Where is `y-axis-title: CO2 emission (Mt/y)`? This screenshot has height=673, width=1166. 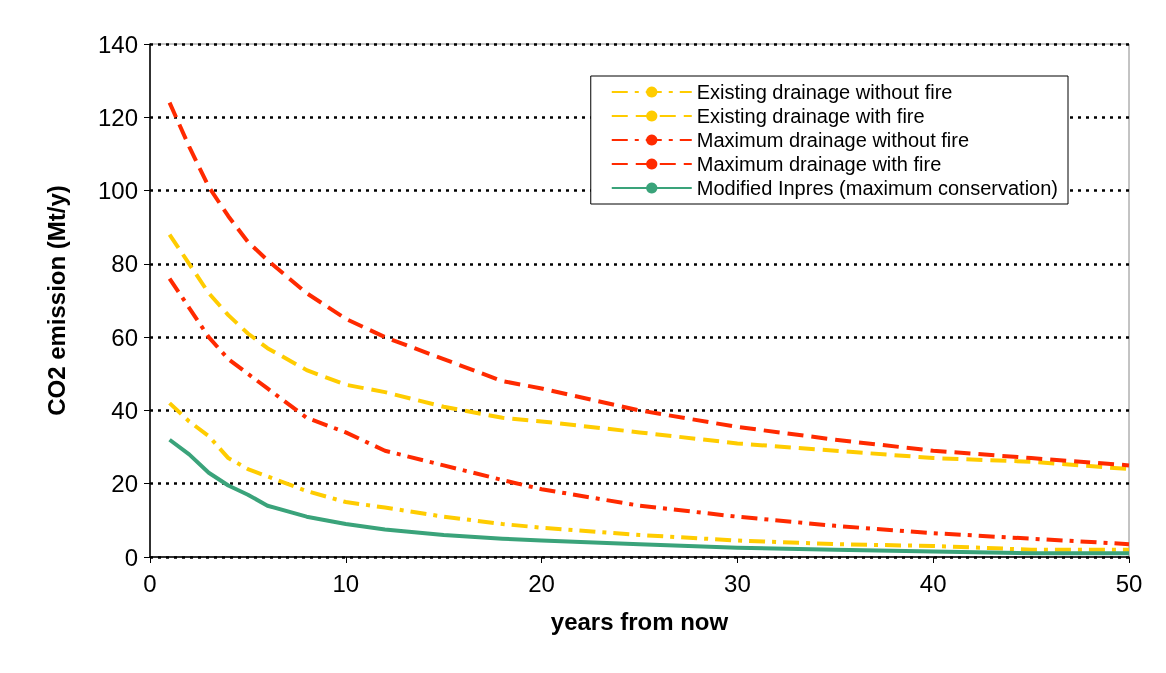 y-axis-title: CO2 emission (Mt/y) is located at coordinates (56, 300).